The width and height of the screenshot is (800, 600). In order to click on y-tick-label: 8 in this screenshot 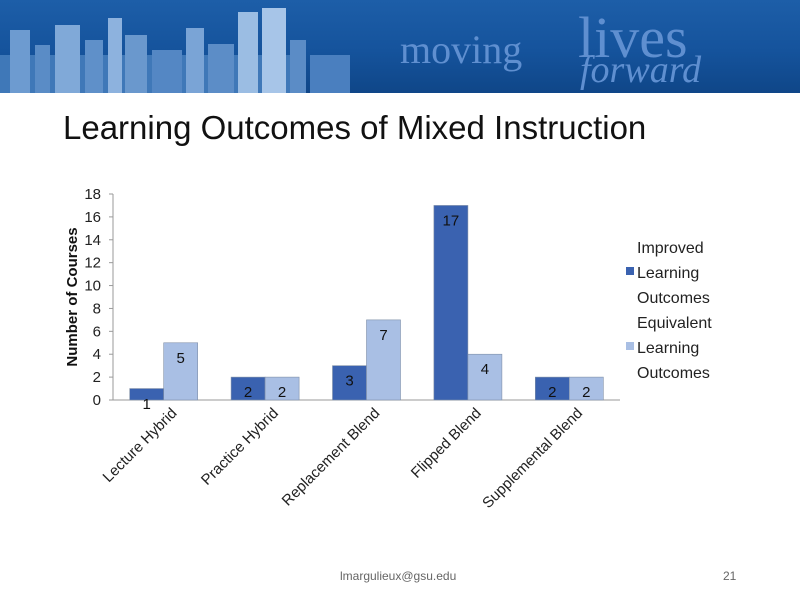, I will do `click(97, 308)`.